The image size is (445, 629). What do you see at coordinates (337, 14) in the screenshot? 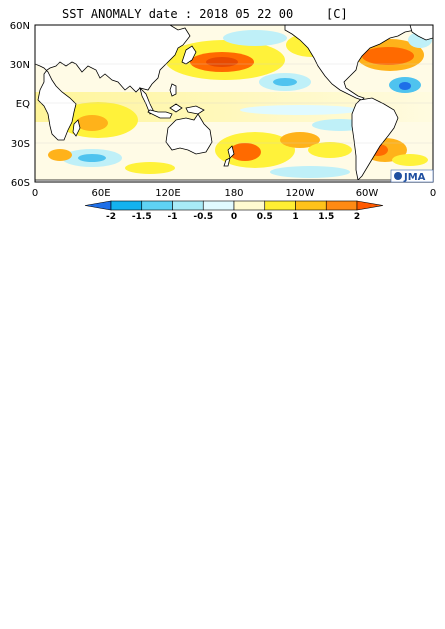
I see `unit-label: [C]` at bounding box center [337, 14].